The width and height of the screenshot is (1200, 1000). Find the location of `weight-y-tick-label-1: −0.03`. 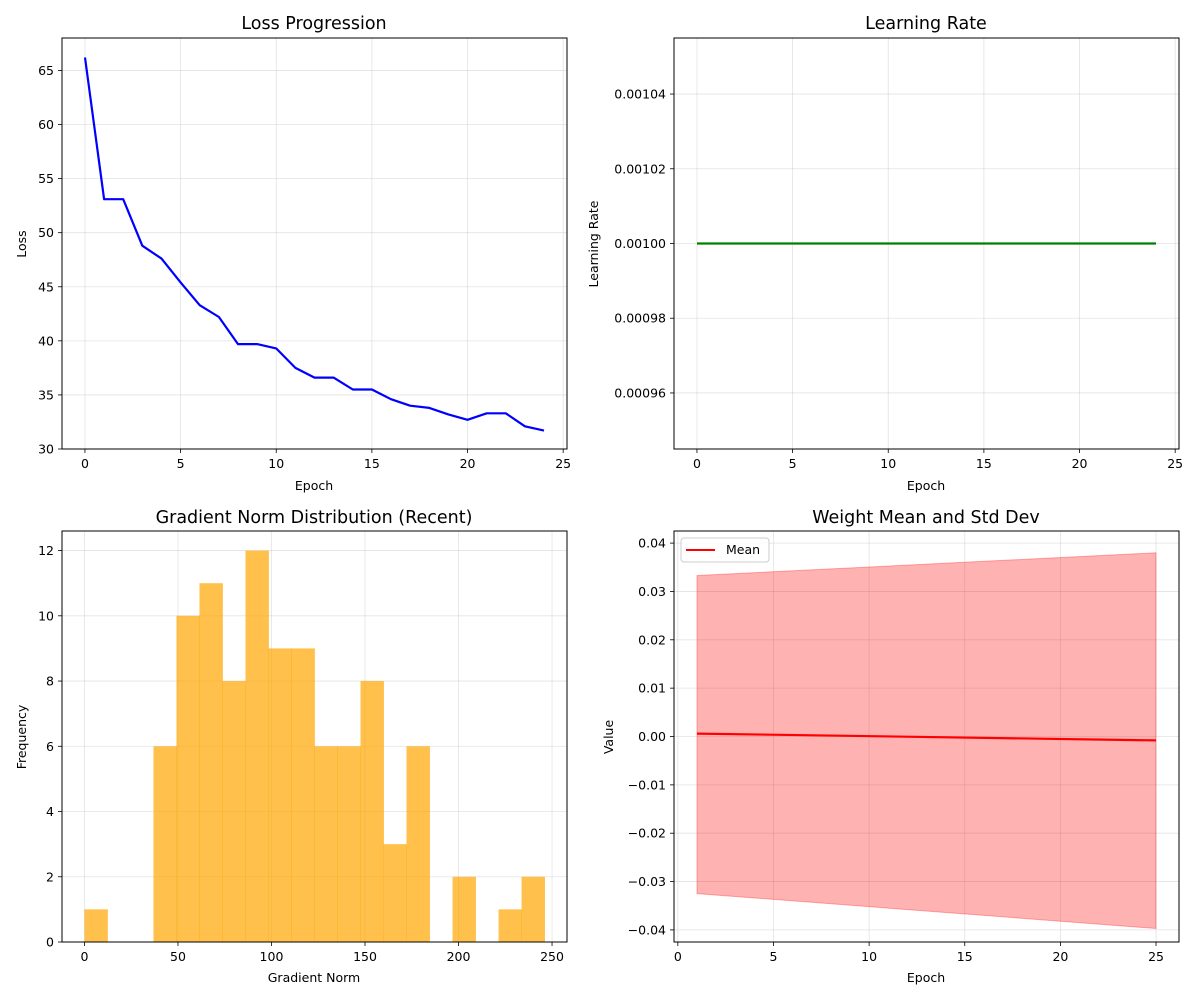

weight-y-tick-label-1: −0.03 is located at coordinates (647, 881).